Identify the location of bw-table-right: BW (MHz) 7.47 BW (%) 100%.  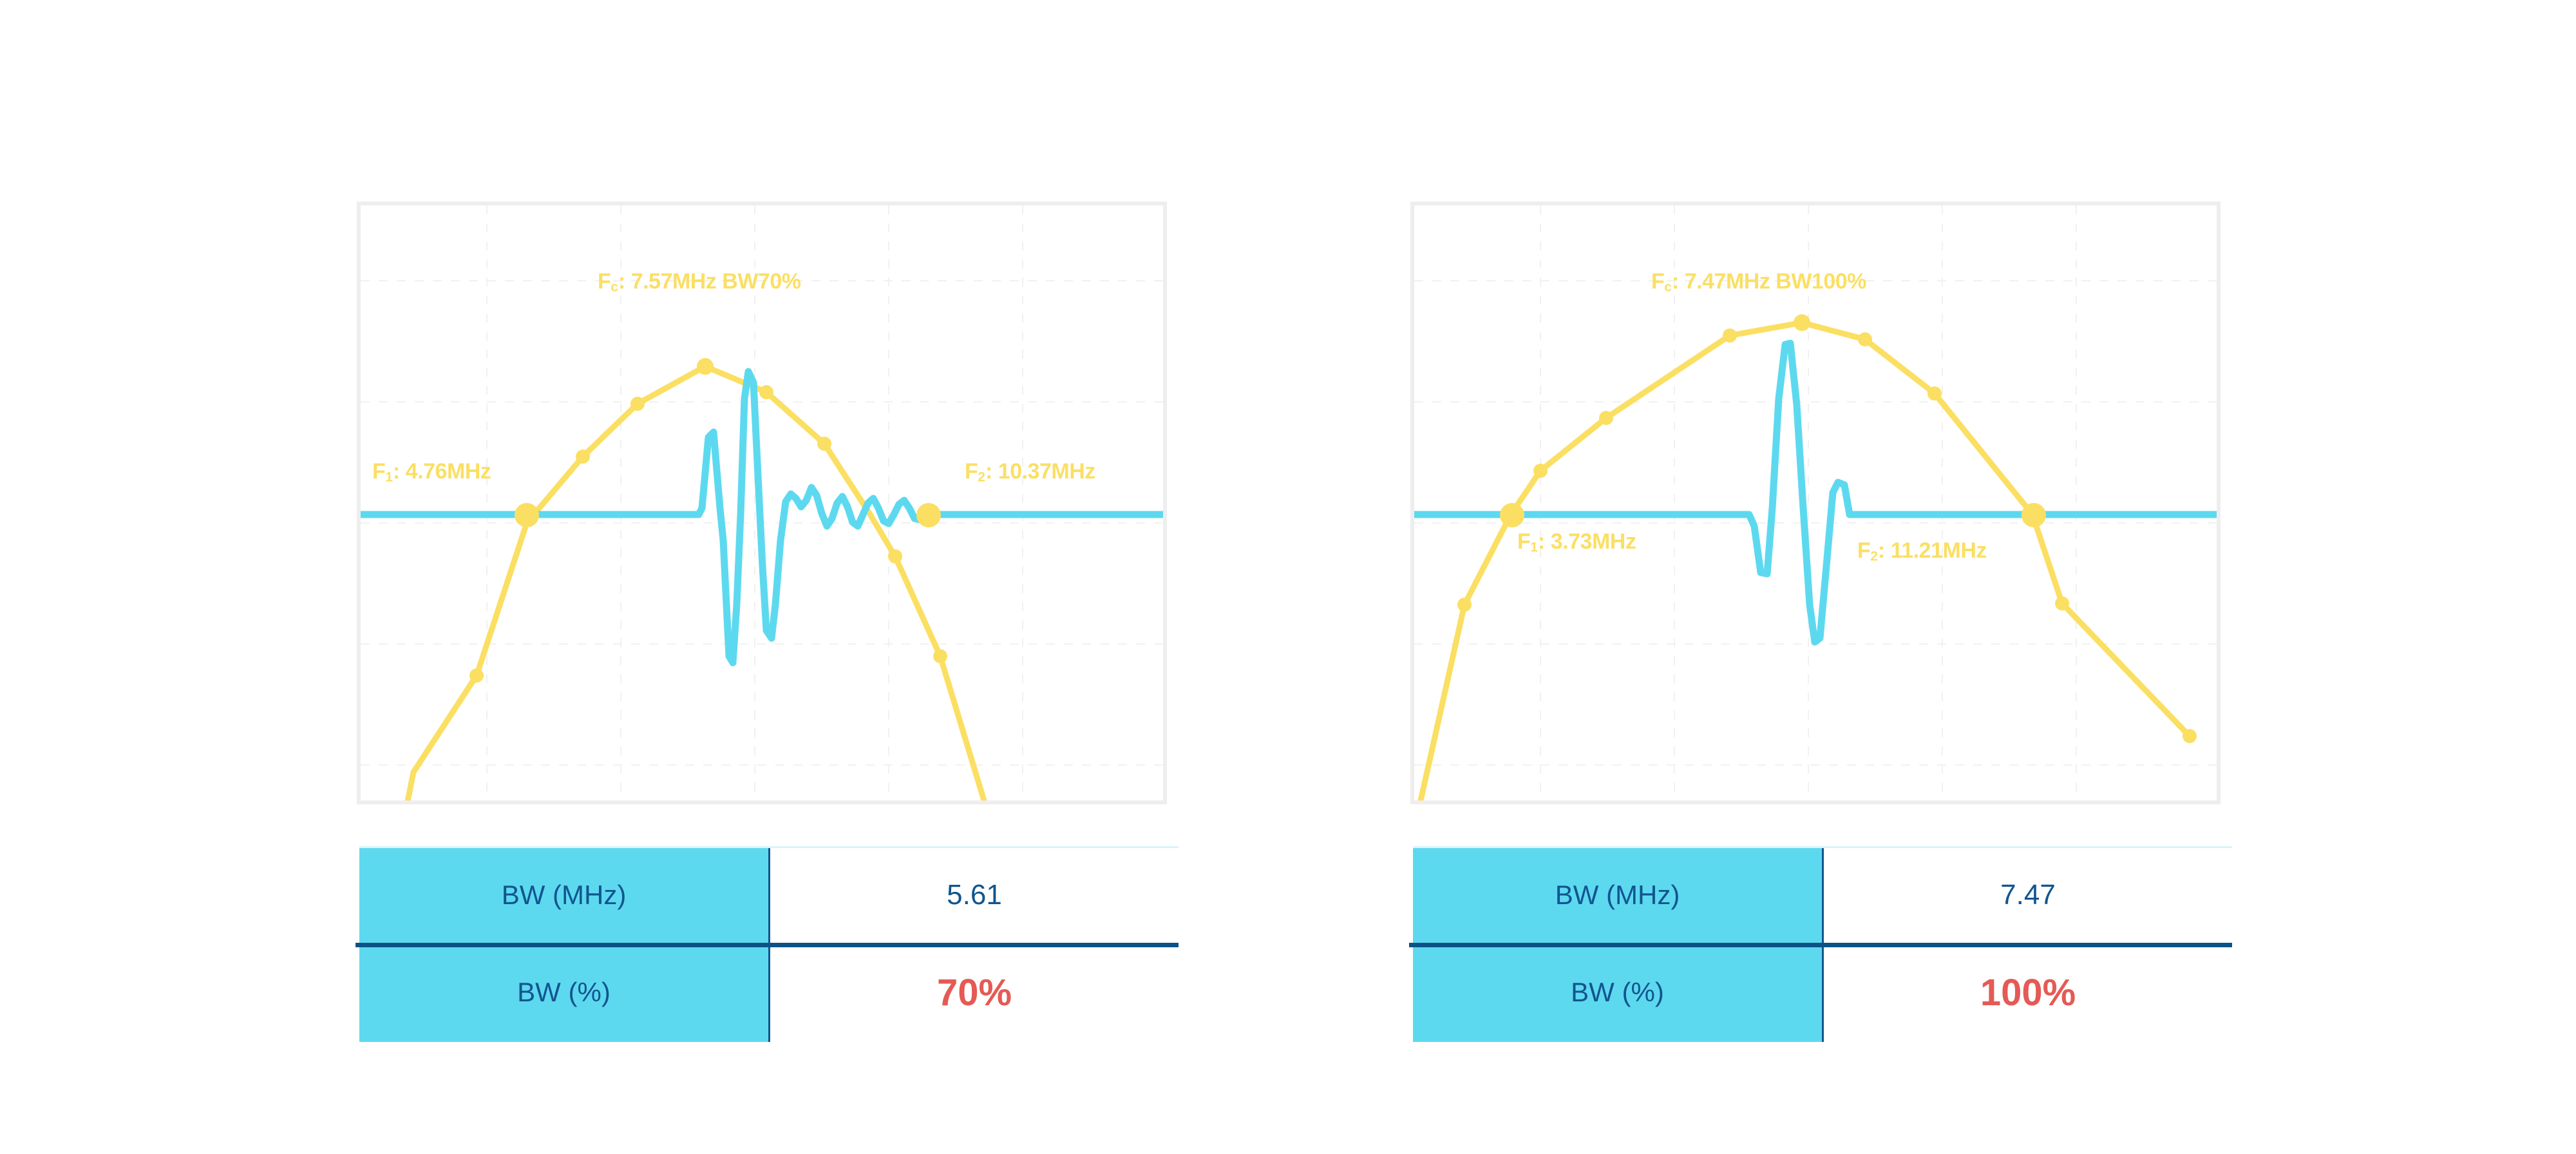
(1820, 944).